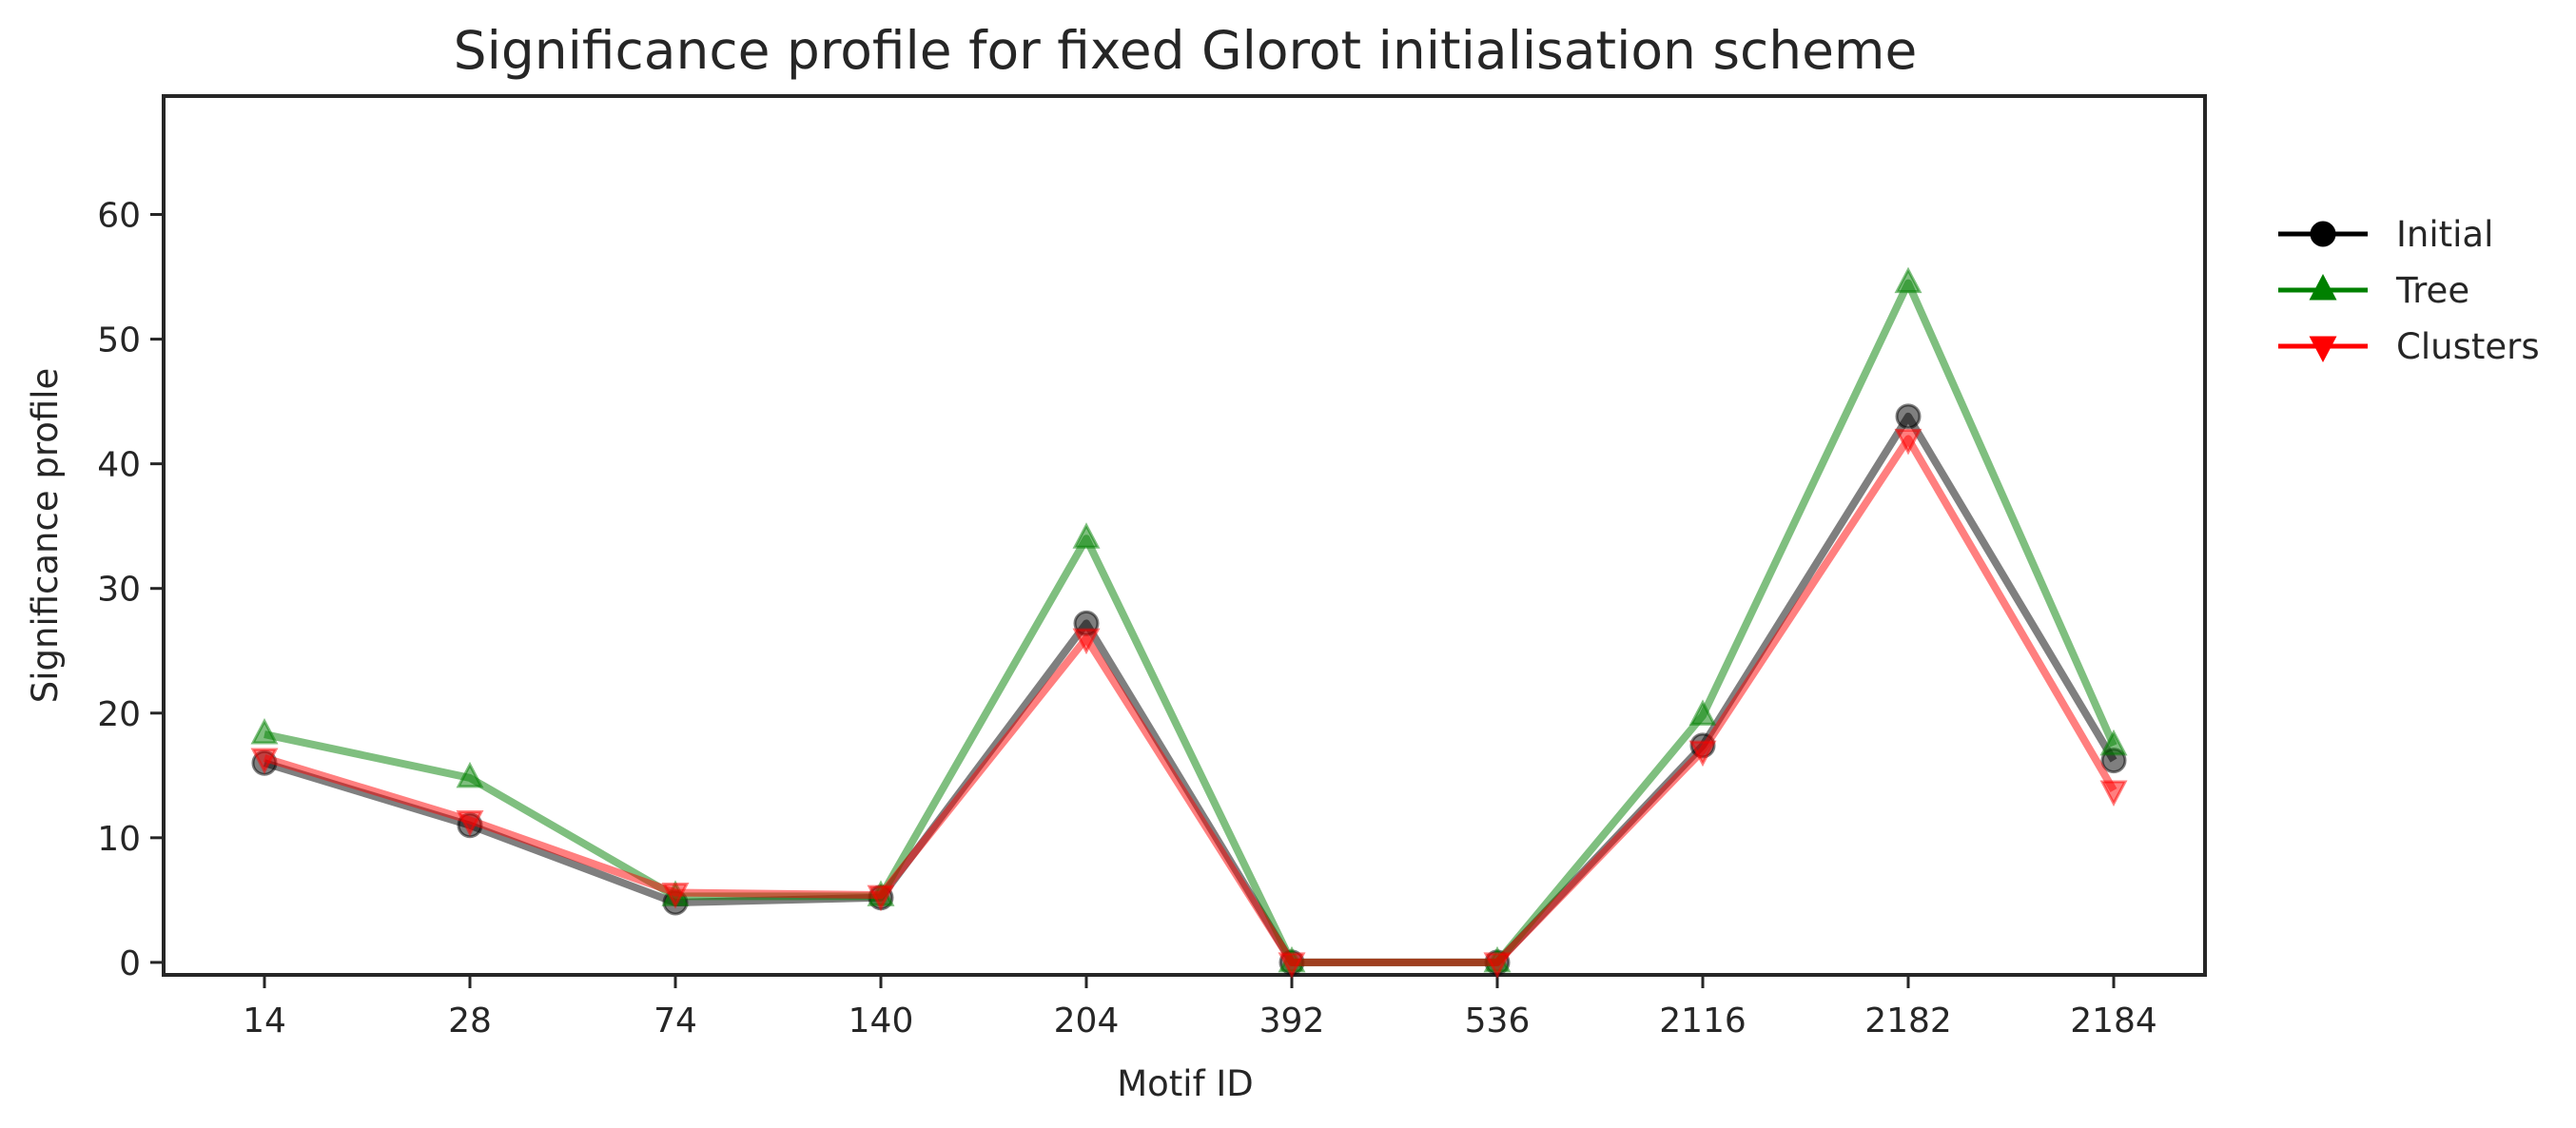  Describe the element at coordinates (119, 465) in the screenshot. I see `y-tick-label: 40` at that location.